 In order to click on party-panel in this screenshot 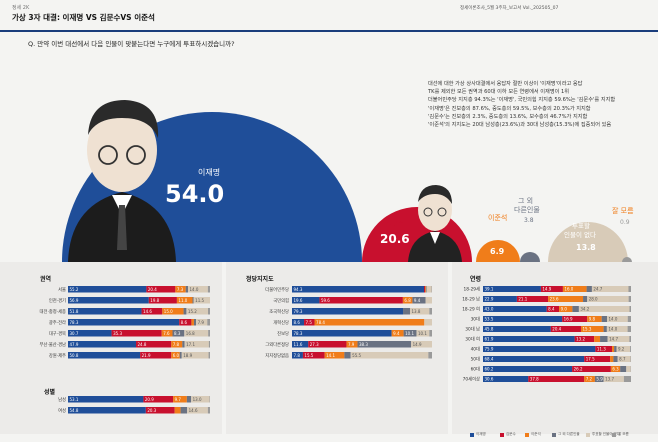, I will do `click(337, 348)`.